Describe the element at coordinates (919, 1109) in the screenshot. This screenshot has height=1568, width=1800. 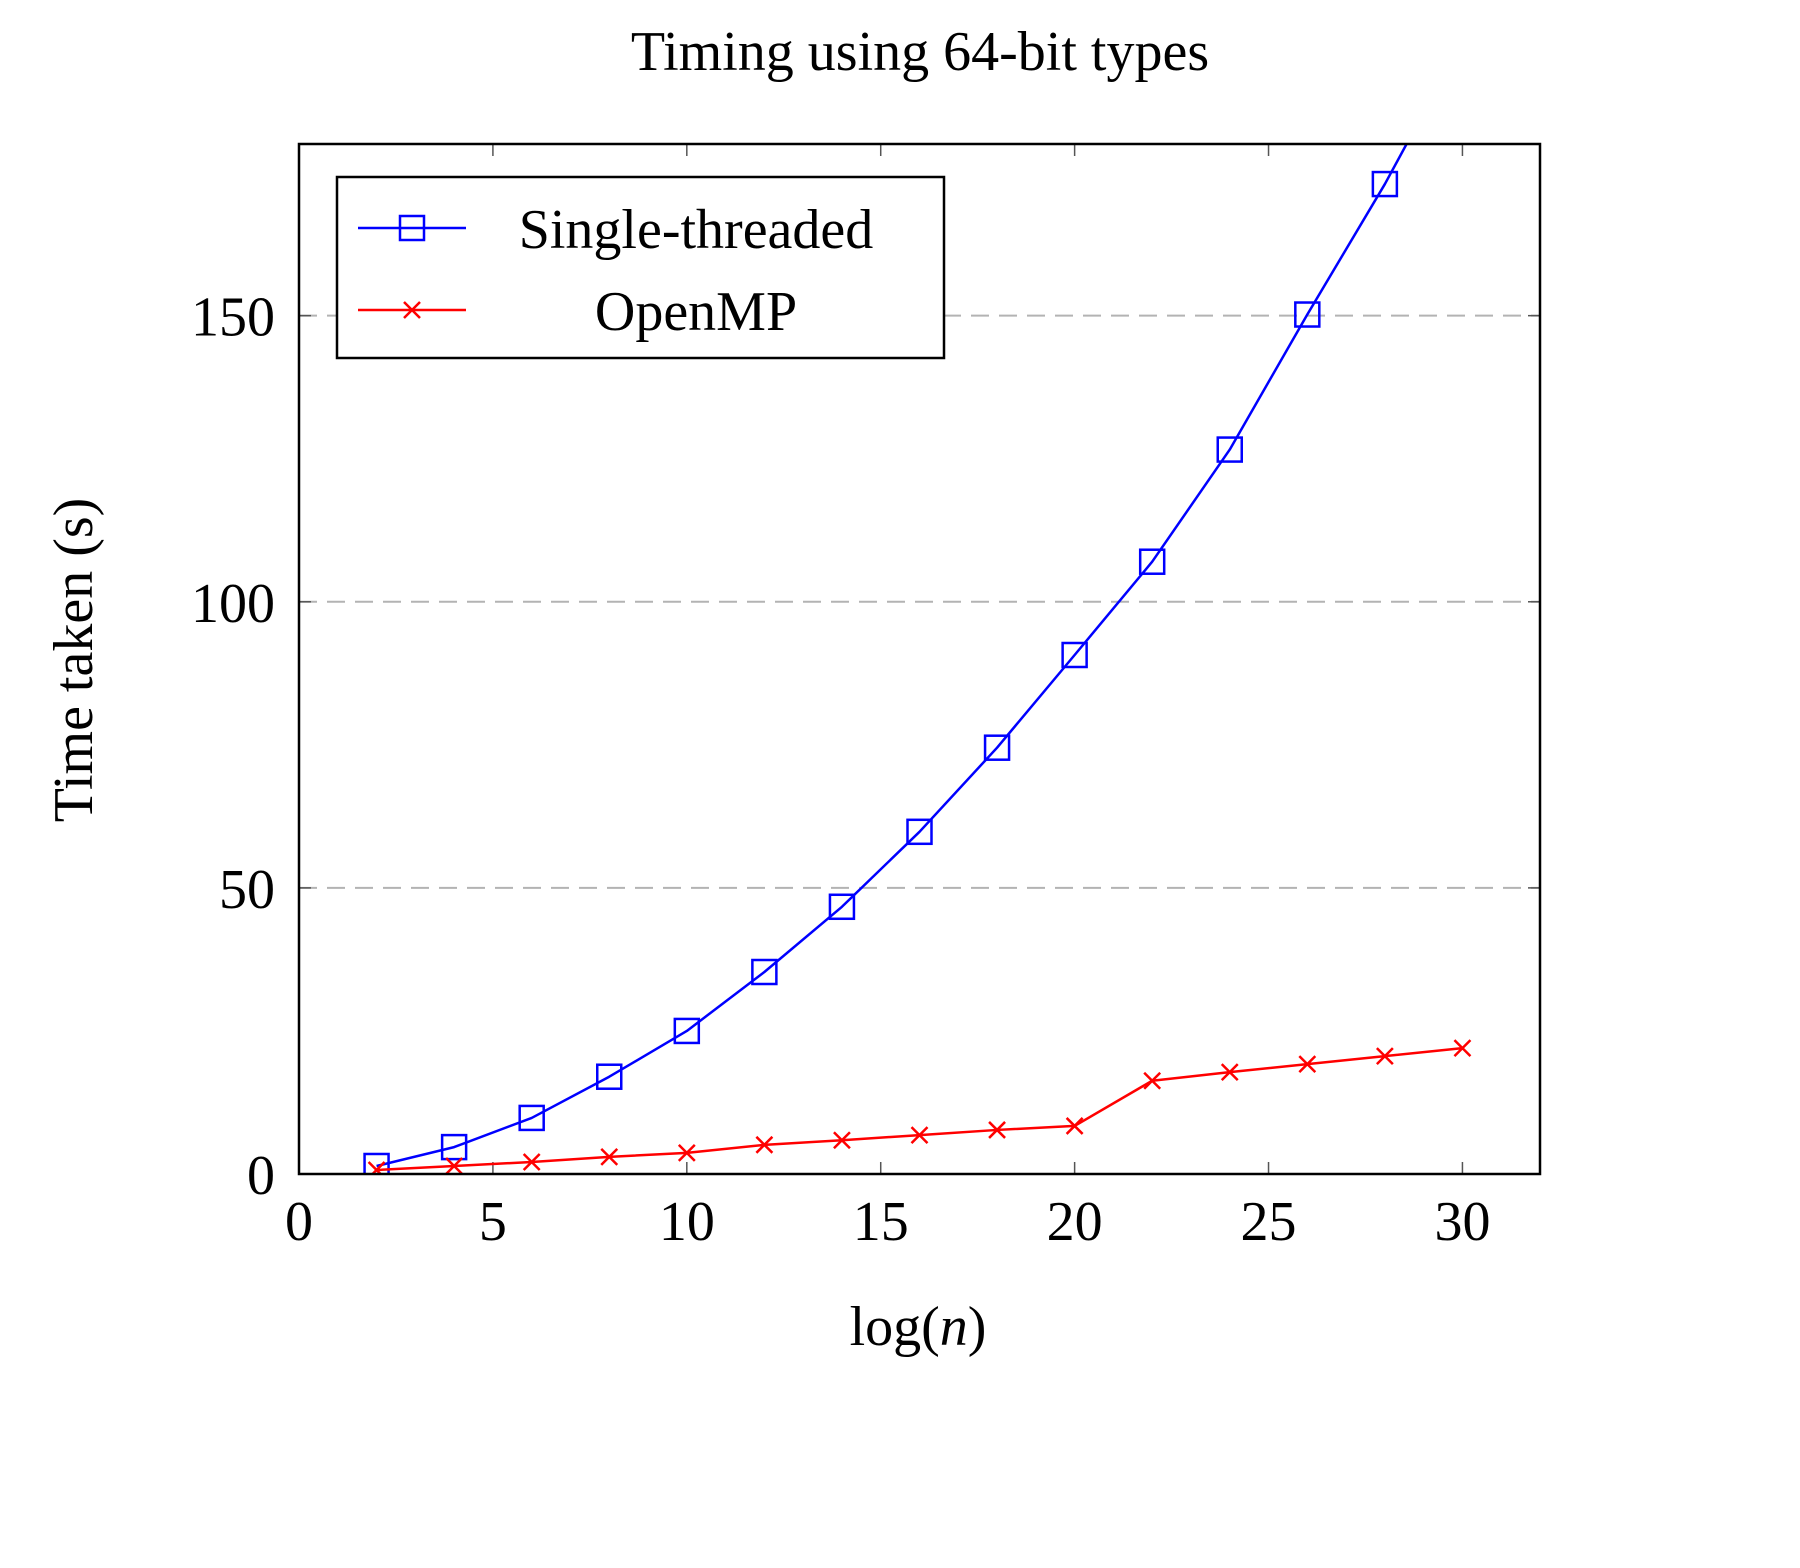
I see `series-line` at that location.